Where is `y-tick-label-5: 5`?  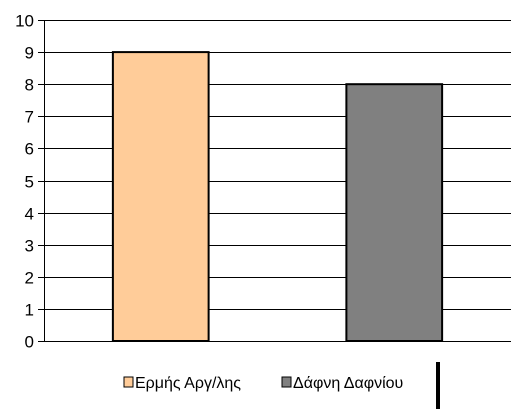
y-tick-label-5: 5 is located at coordinates (29, 182).